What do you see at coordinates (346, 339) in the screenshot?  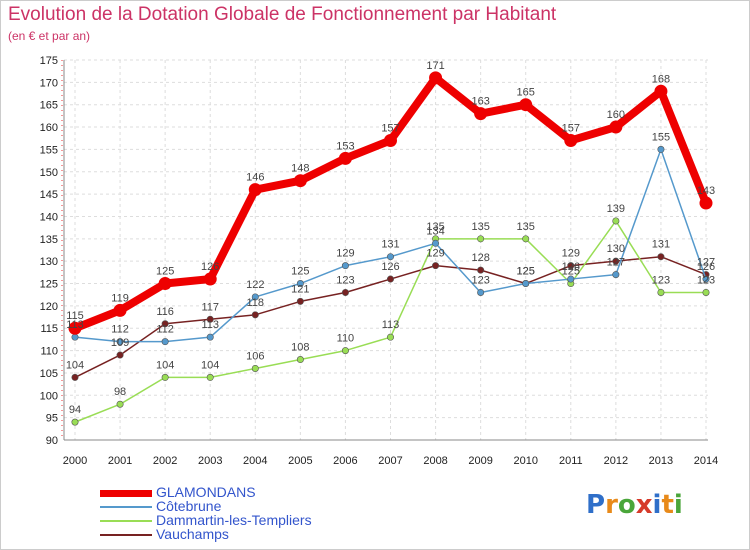 I see `data-label: 110` at bounding box center [346, 339].